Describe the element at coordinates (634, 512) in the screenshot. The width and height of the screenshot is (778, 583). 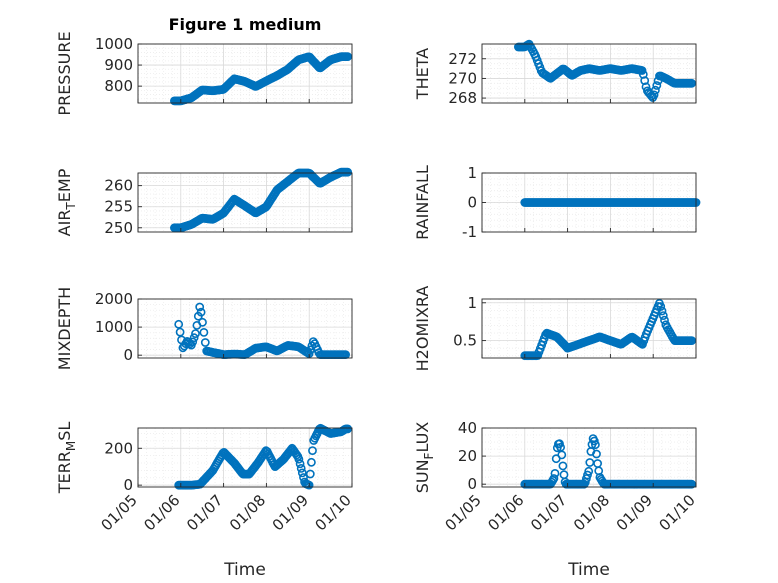
I see `sun-flux-xtick-label: 01/09` at that location.